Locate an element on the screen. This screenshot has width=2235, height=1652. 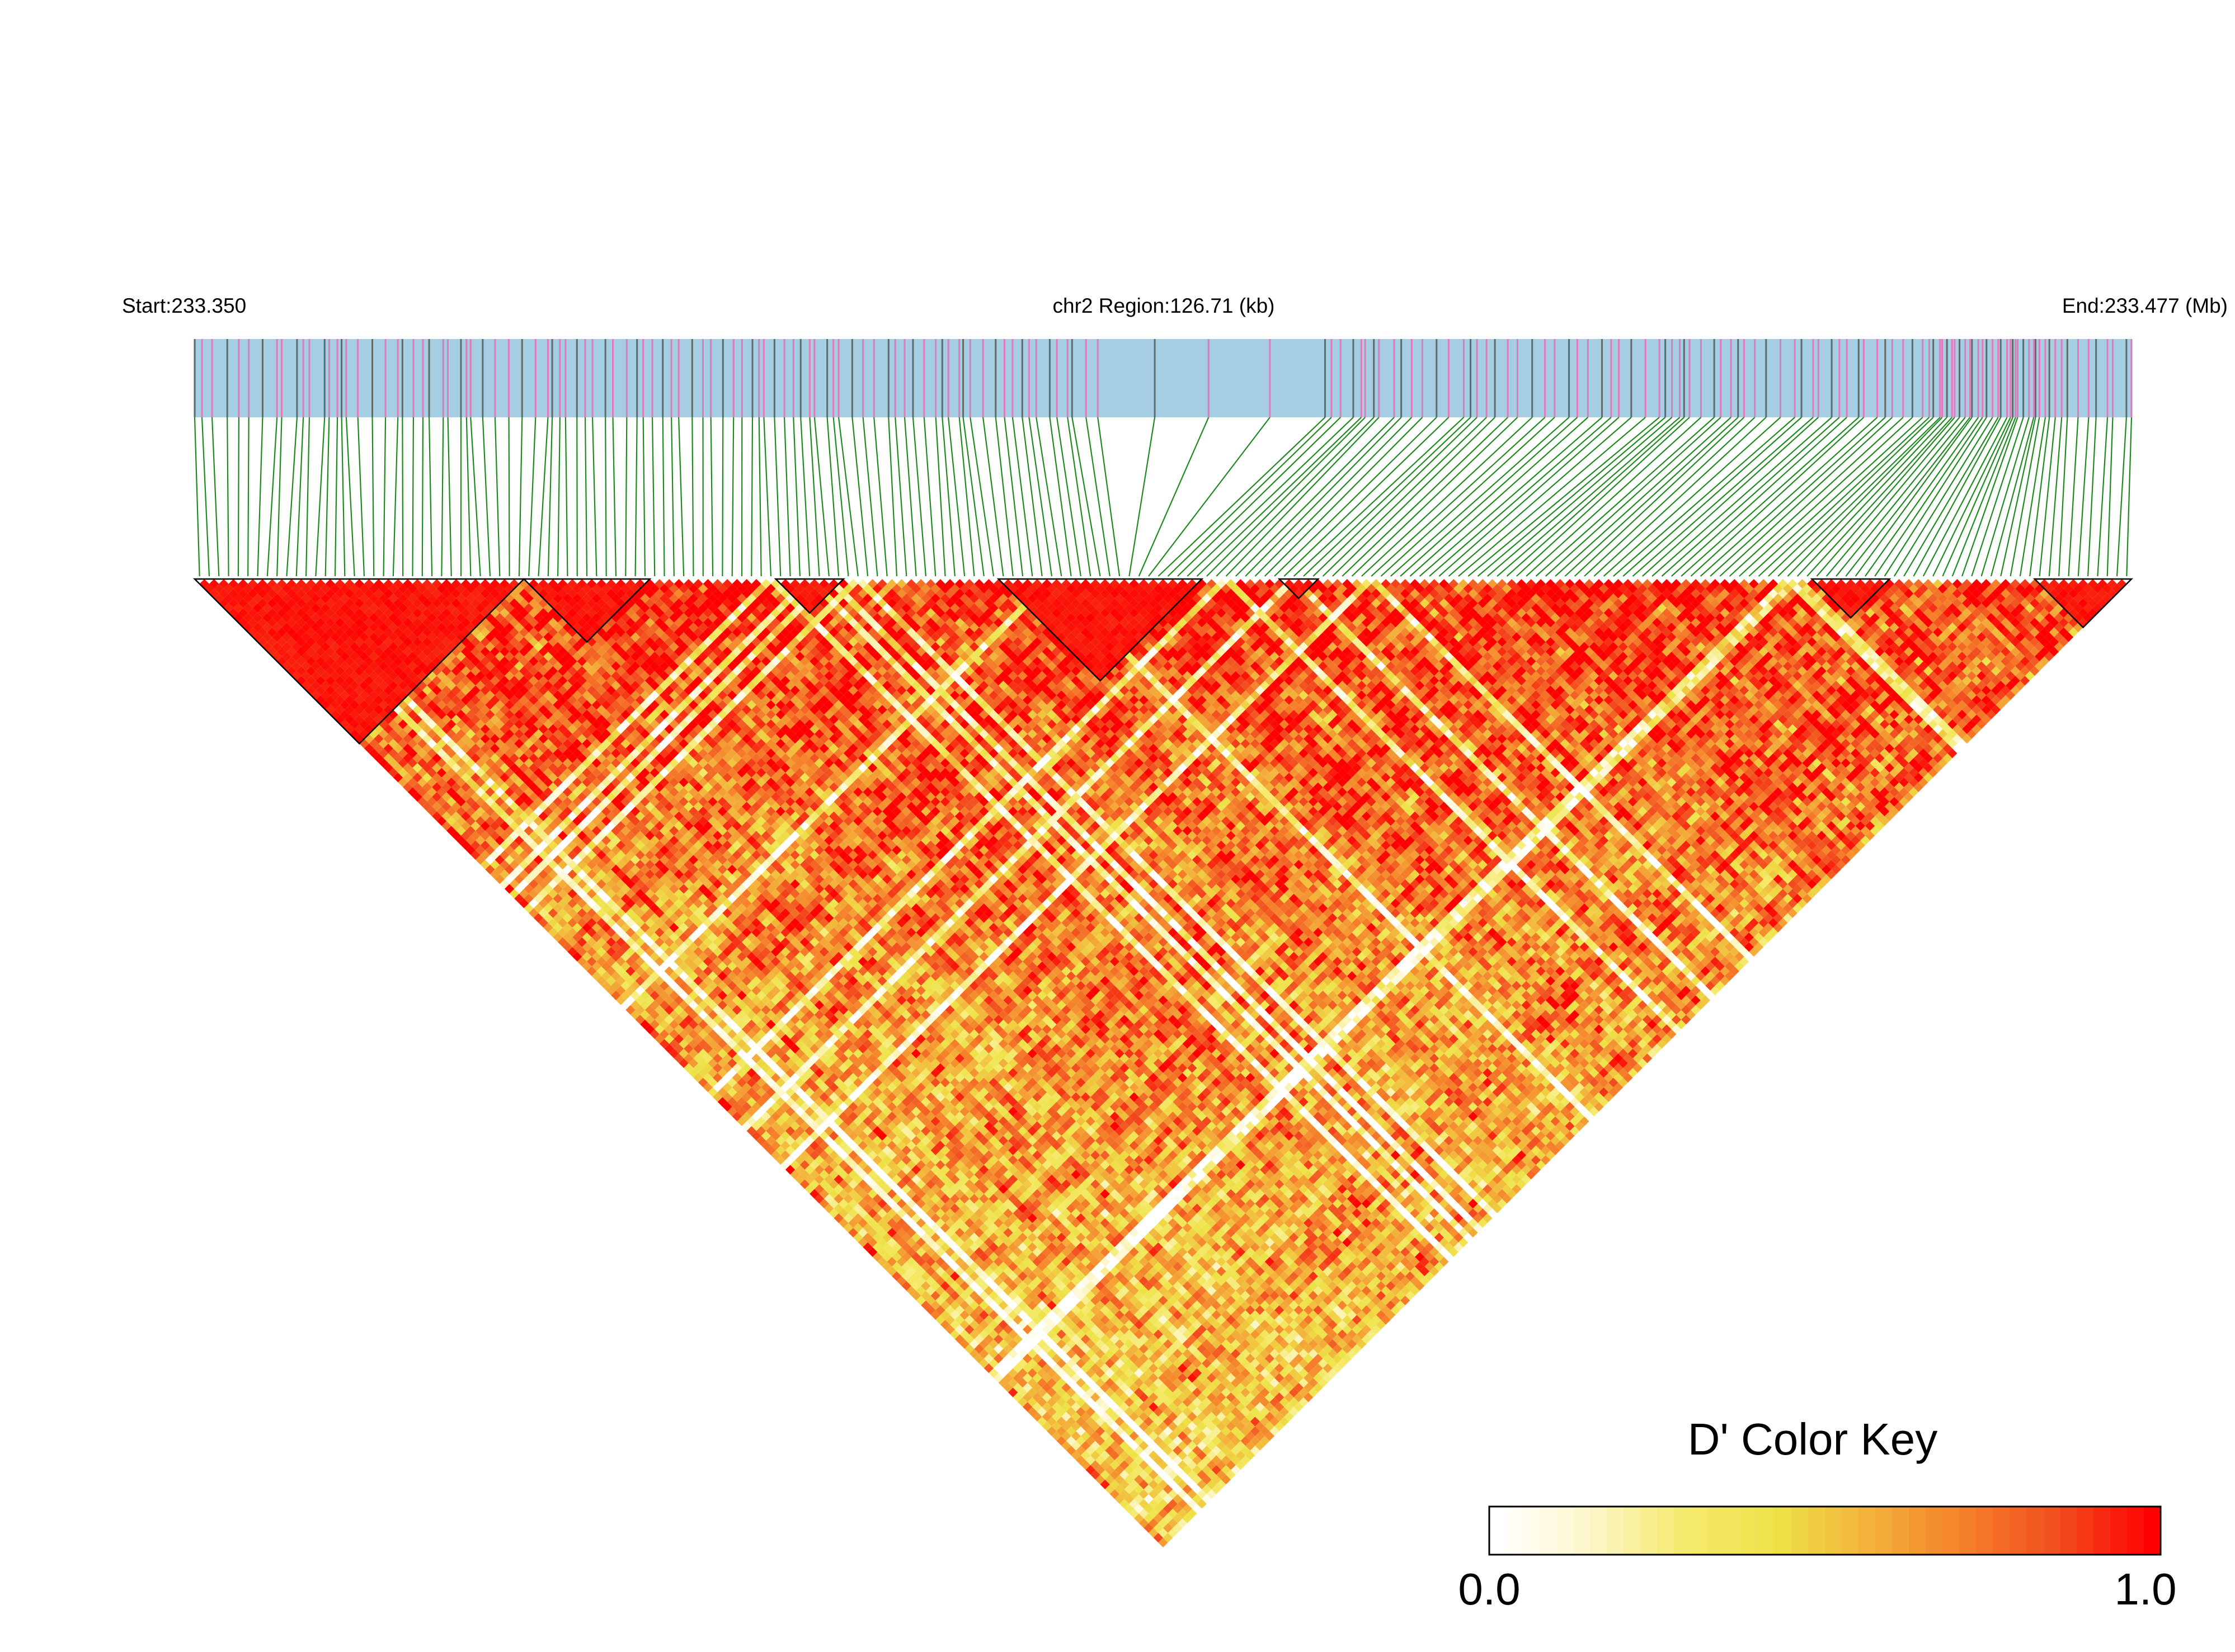
region-title-label: chr2 Region:126.71 (kb) is located at coordinates (1164, 306).